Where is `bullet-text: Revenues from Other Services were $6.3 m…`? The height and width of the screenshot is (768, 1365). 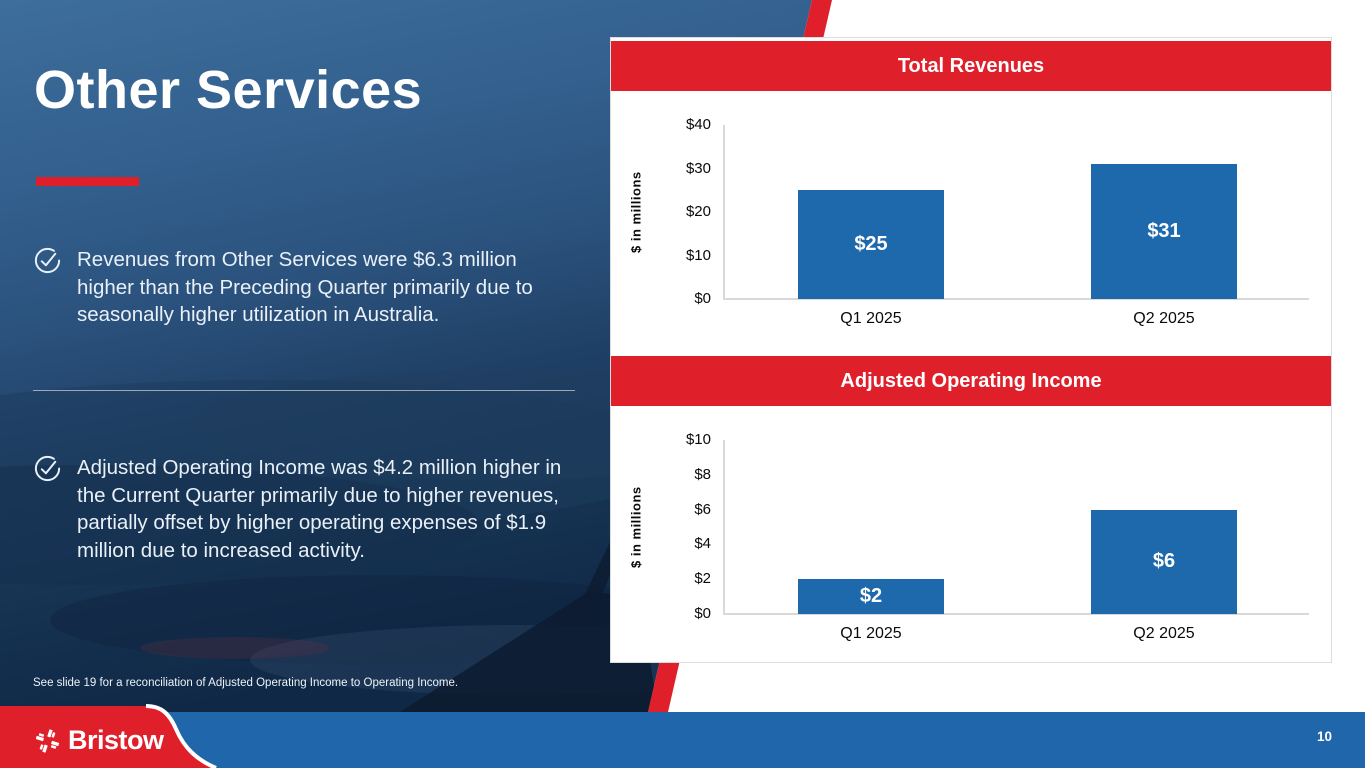 bullet-text: Revenues from Other Services were $6.3 m… is located at coordinates (305, 287).